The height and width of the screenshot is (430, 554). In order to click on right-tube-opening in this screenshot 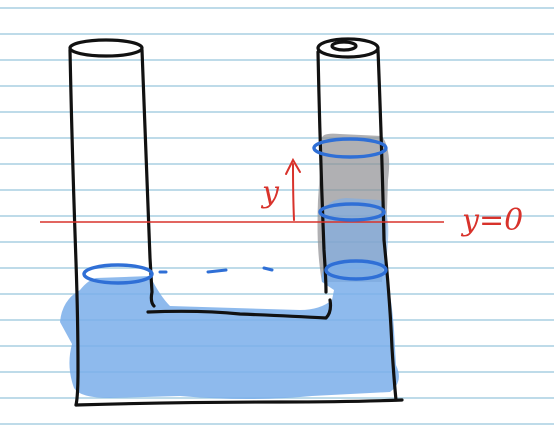, I will do `click(348, 48)`.